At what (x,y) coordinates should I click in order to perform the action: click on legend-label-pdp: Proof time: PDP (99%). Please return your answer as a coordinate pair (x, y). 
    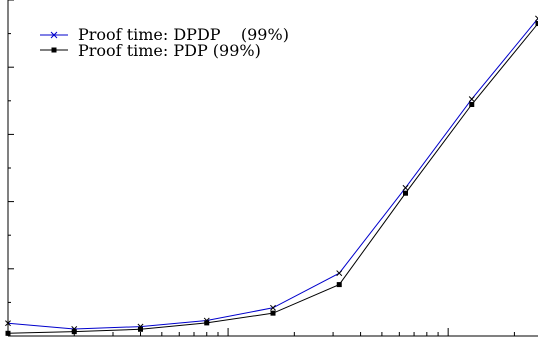
    Looking at the image, I should click on (169, 50).